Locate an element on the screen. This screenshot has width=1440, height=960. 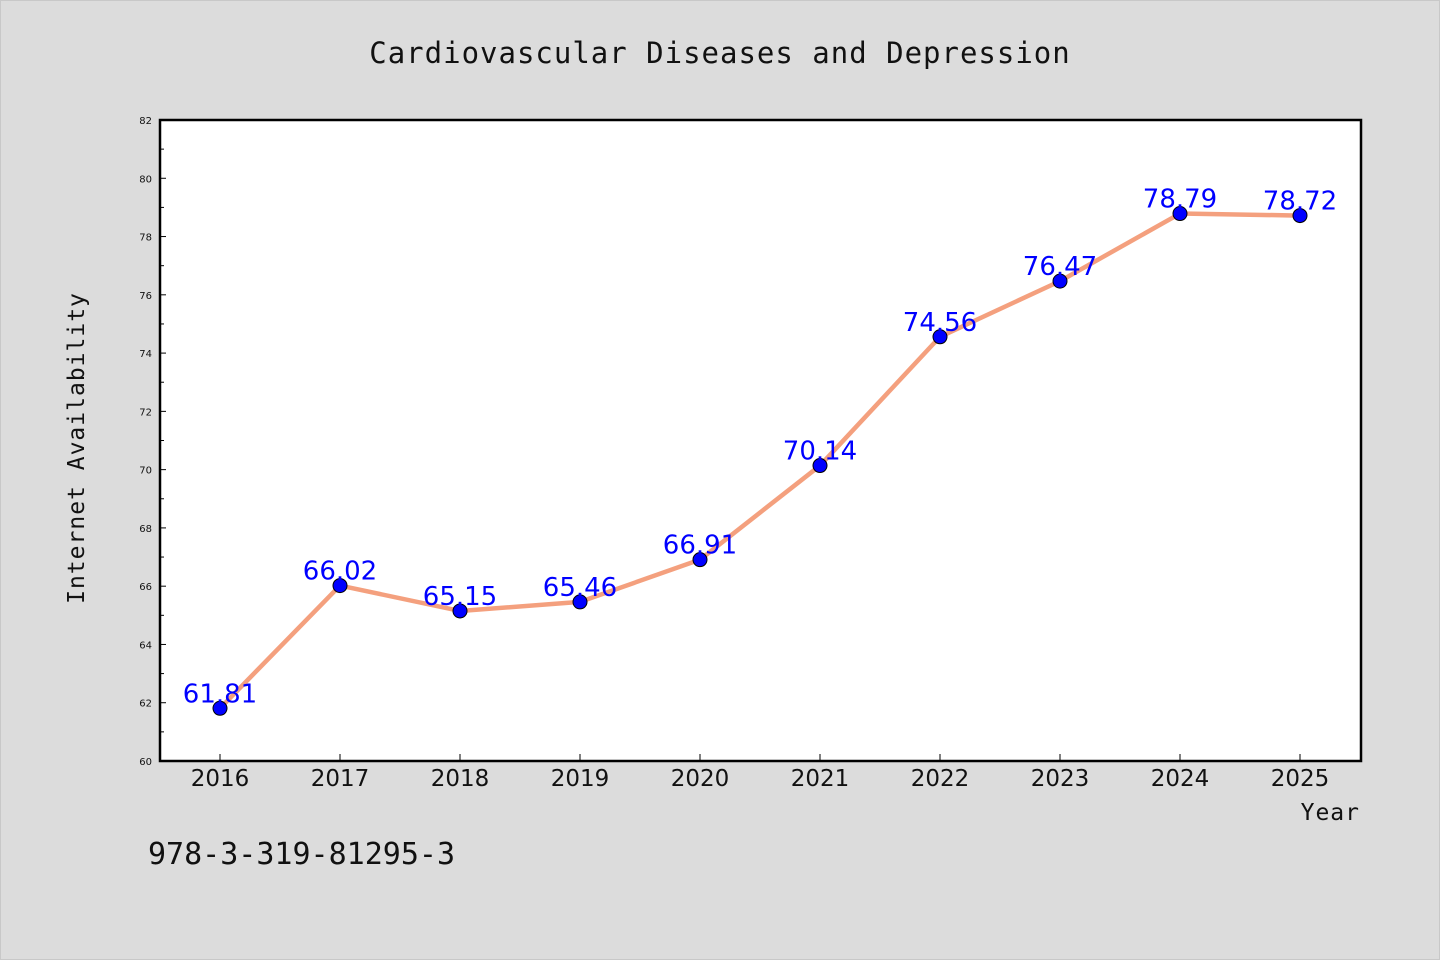
data-label: 65.46 is located at coordinates (580, 588).